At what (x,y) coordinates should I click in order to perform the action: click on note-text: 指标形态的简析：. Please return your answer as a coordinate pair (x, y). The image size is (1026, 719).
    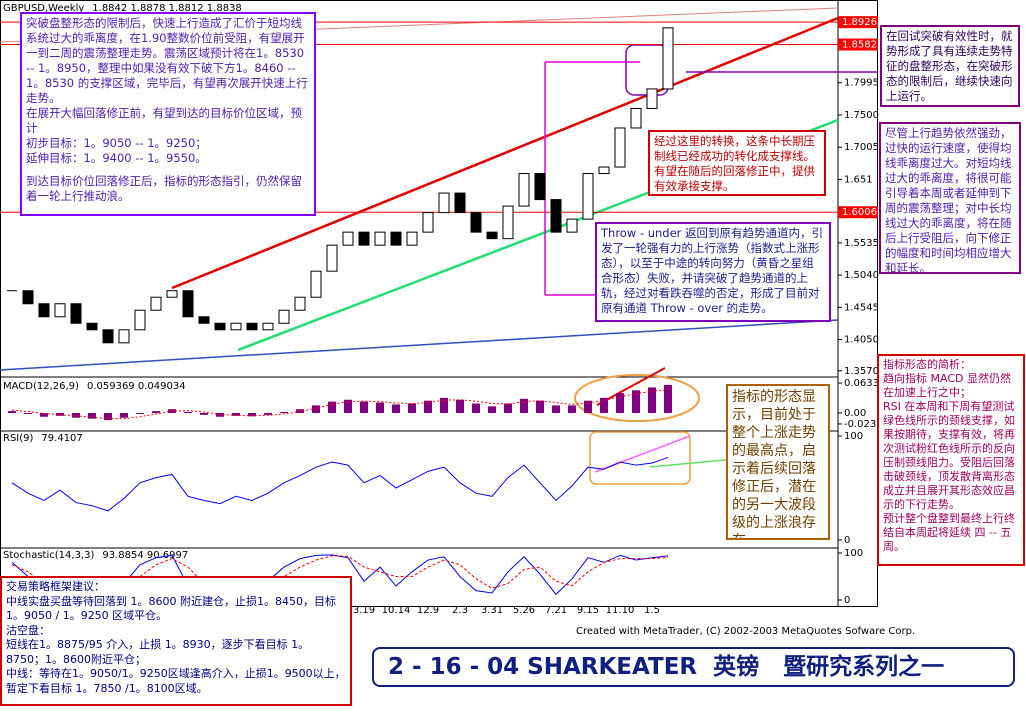
    Looking at the image, I should click on (927, 364).